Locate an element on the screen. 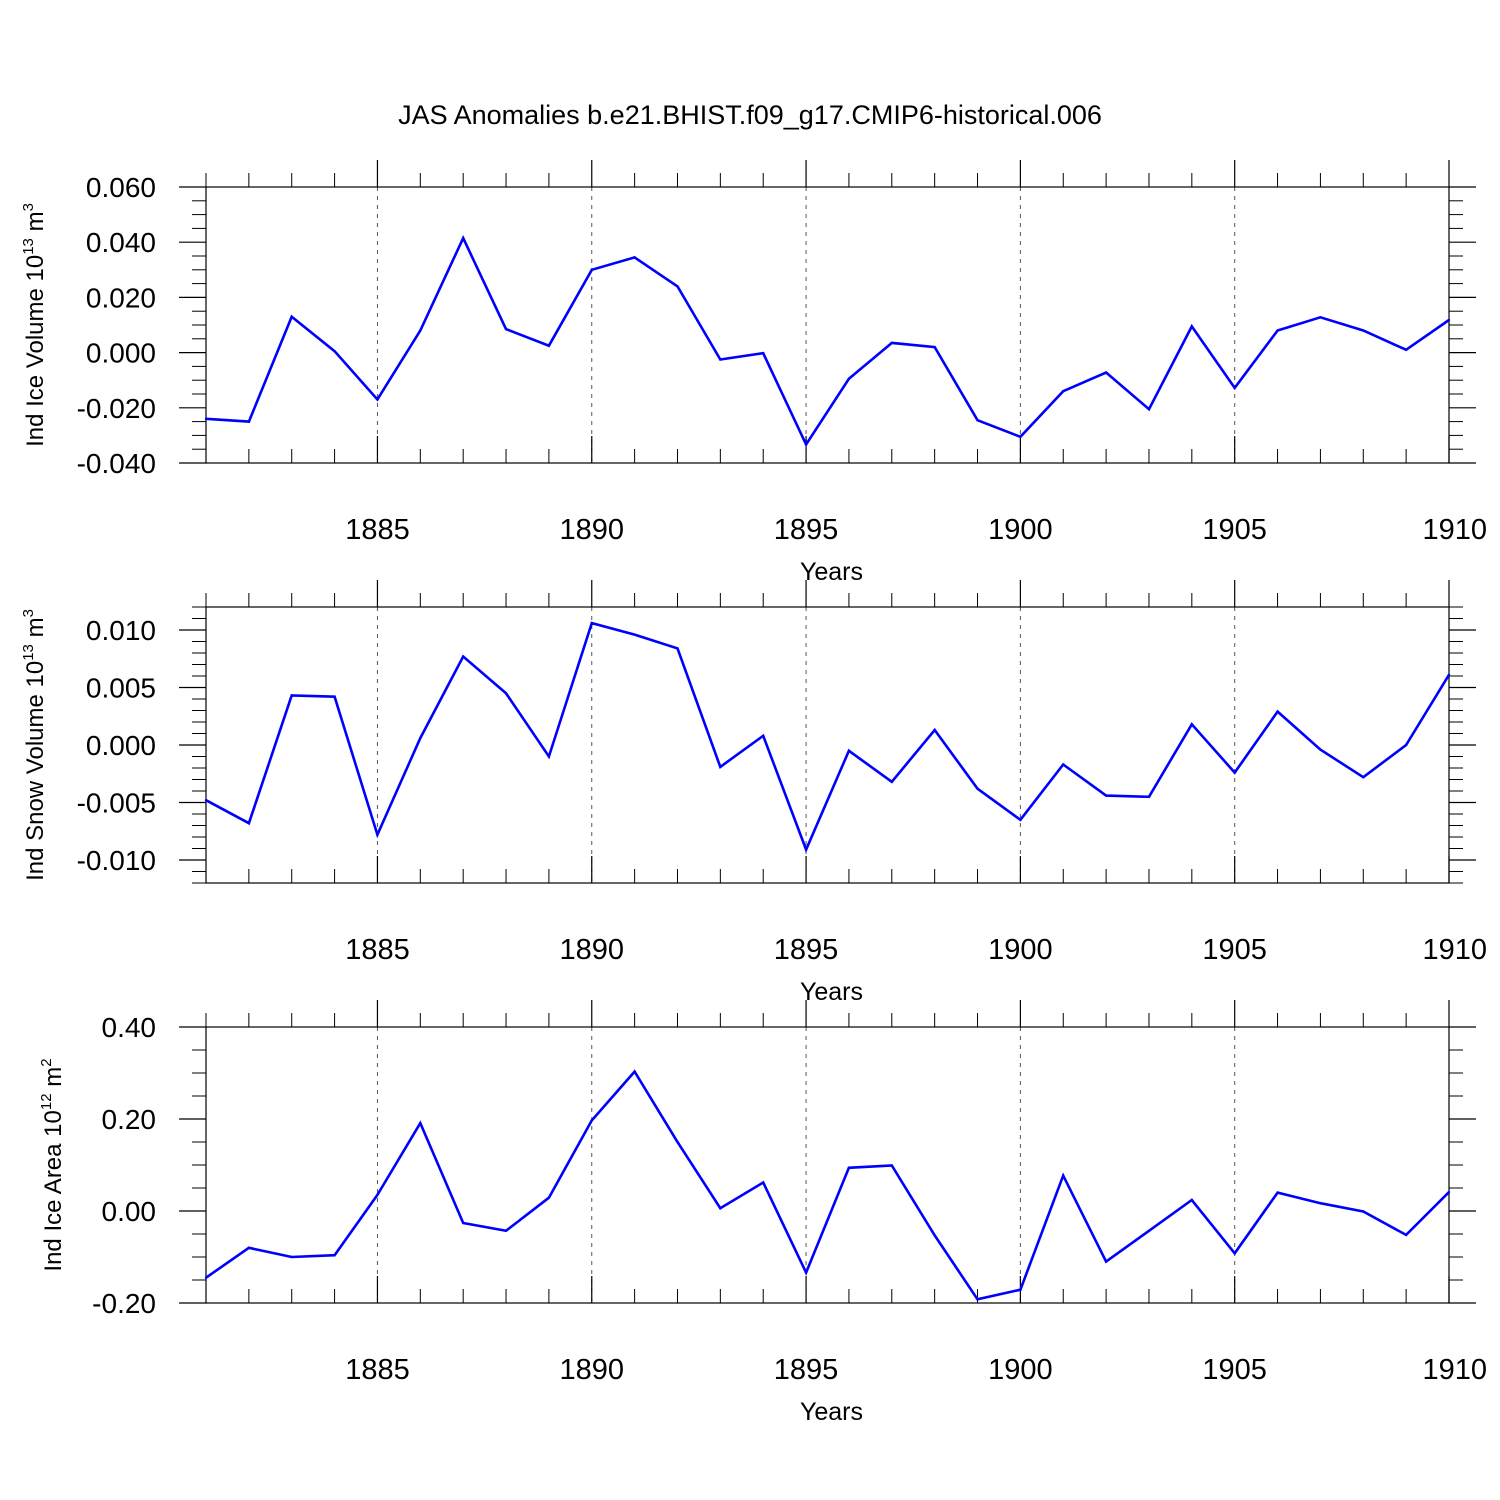 This screenshot has width=1500, height=1500. y-tick-label: 0.000 is located at coordinates (121, 353).